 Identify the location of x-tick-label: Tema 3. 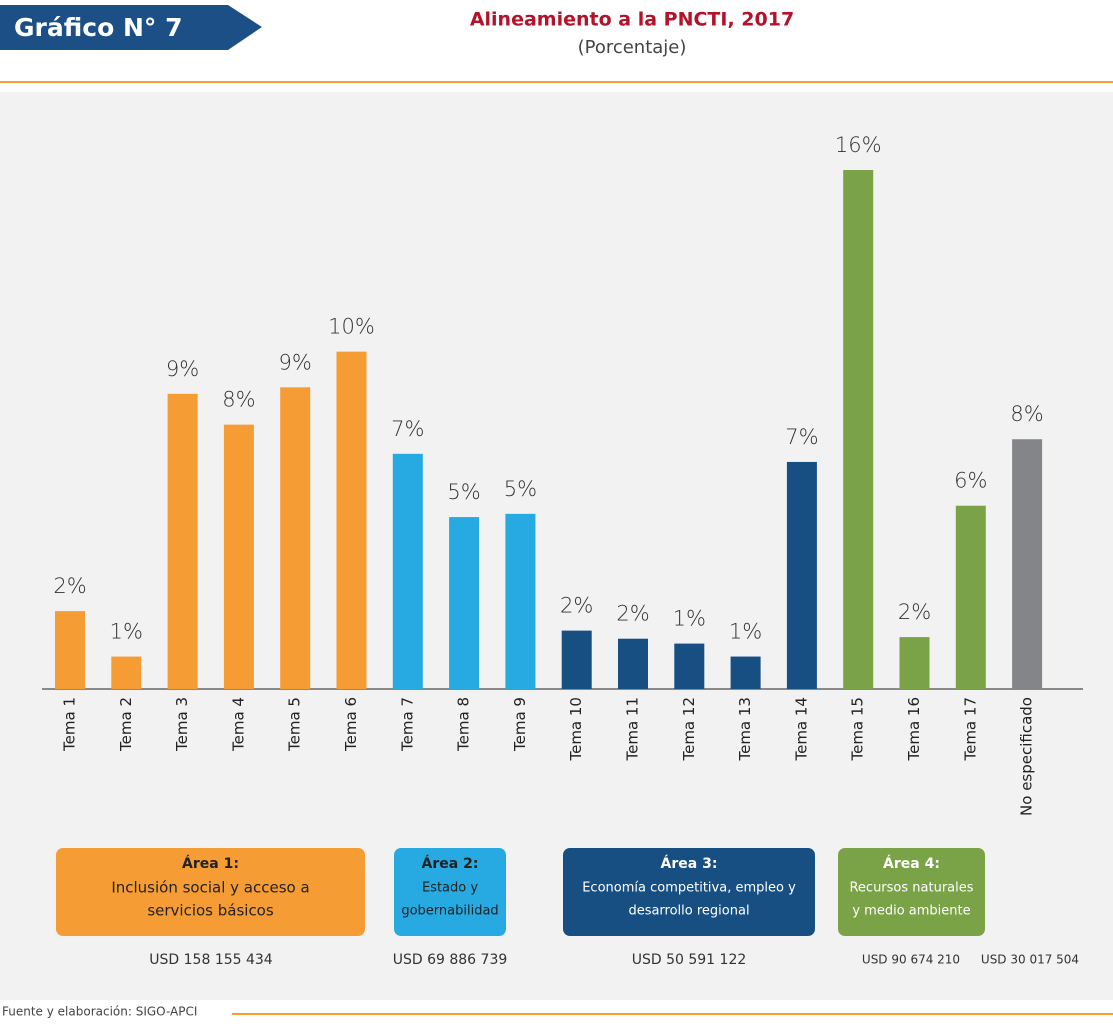
(182, 724).